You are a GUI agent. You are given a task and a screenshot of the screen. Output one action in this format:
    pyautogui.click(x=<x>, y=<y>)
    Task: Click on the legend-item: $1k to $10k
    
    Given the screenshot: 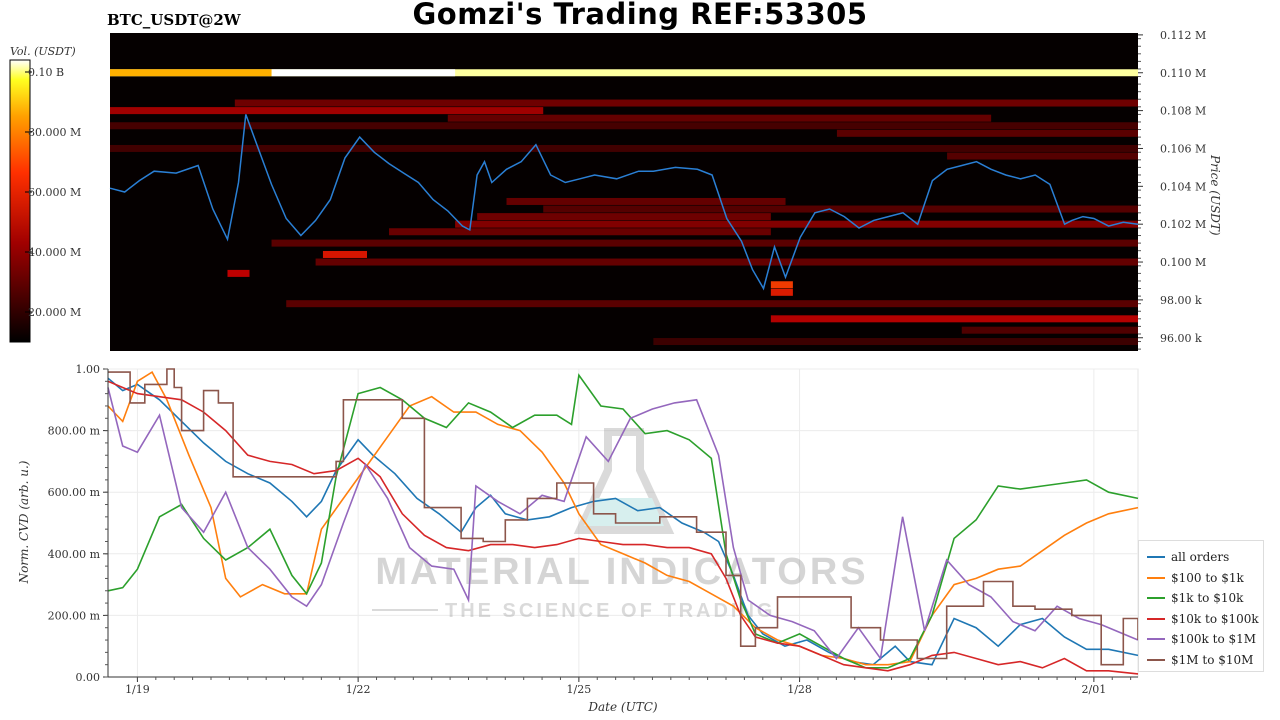 What is the action you would take?
    pyautogui.click(x=1195, y=598)
    